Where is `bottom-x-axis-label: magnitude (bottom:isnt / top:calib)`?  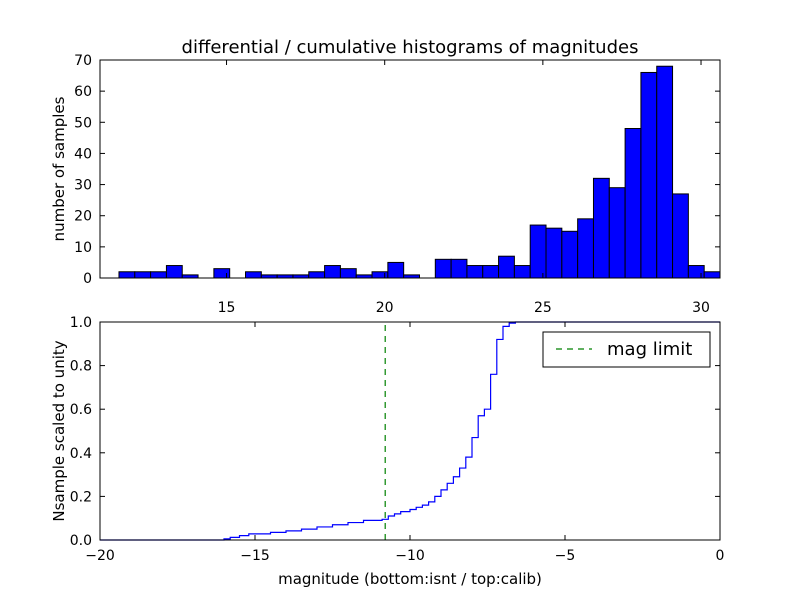 bottom-x-axis-label: magnitude (bottom:isnt / top:calib) is located at coordinates (410, 579).